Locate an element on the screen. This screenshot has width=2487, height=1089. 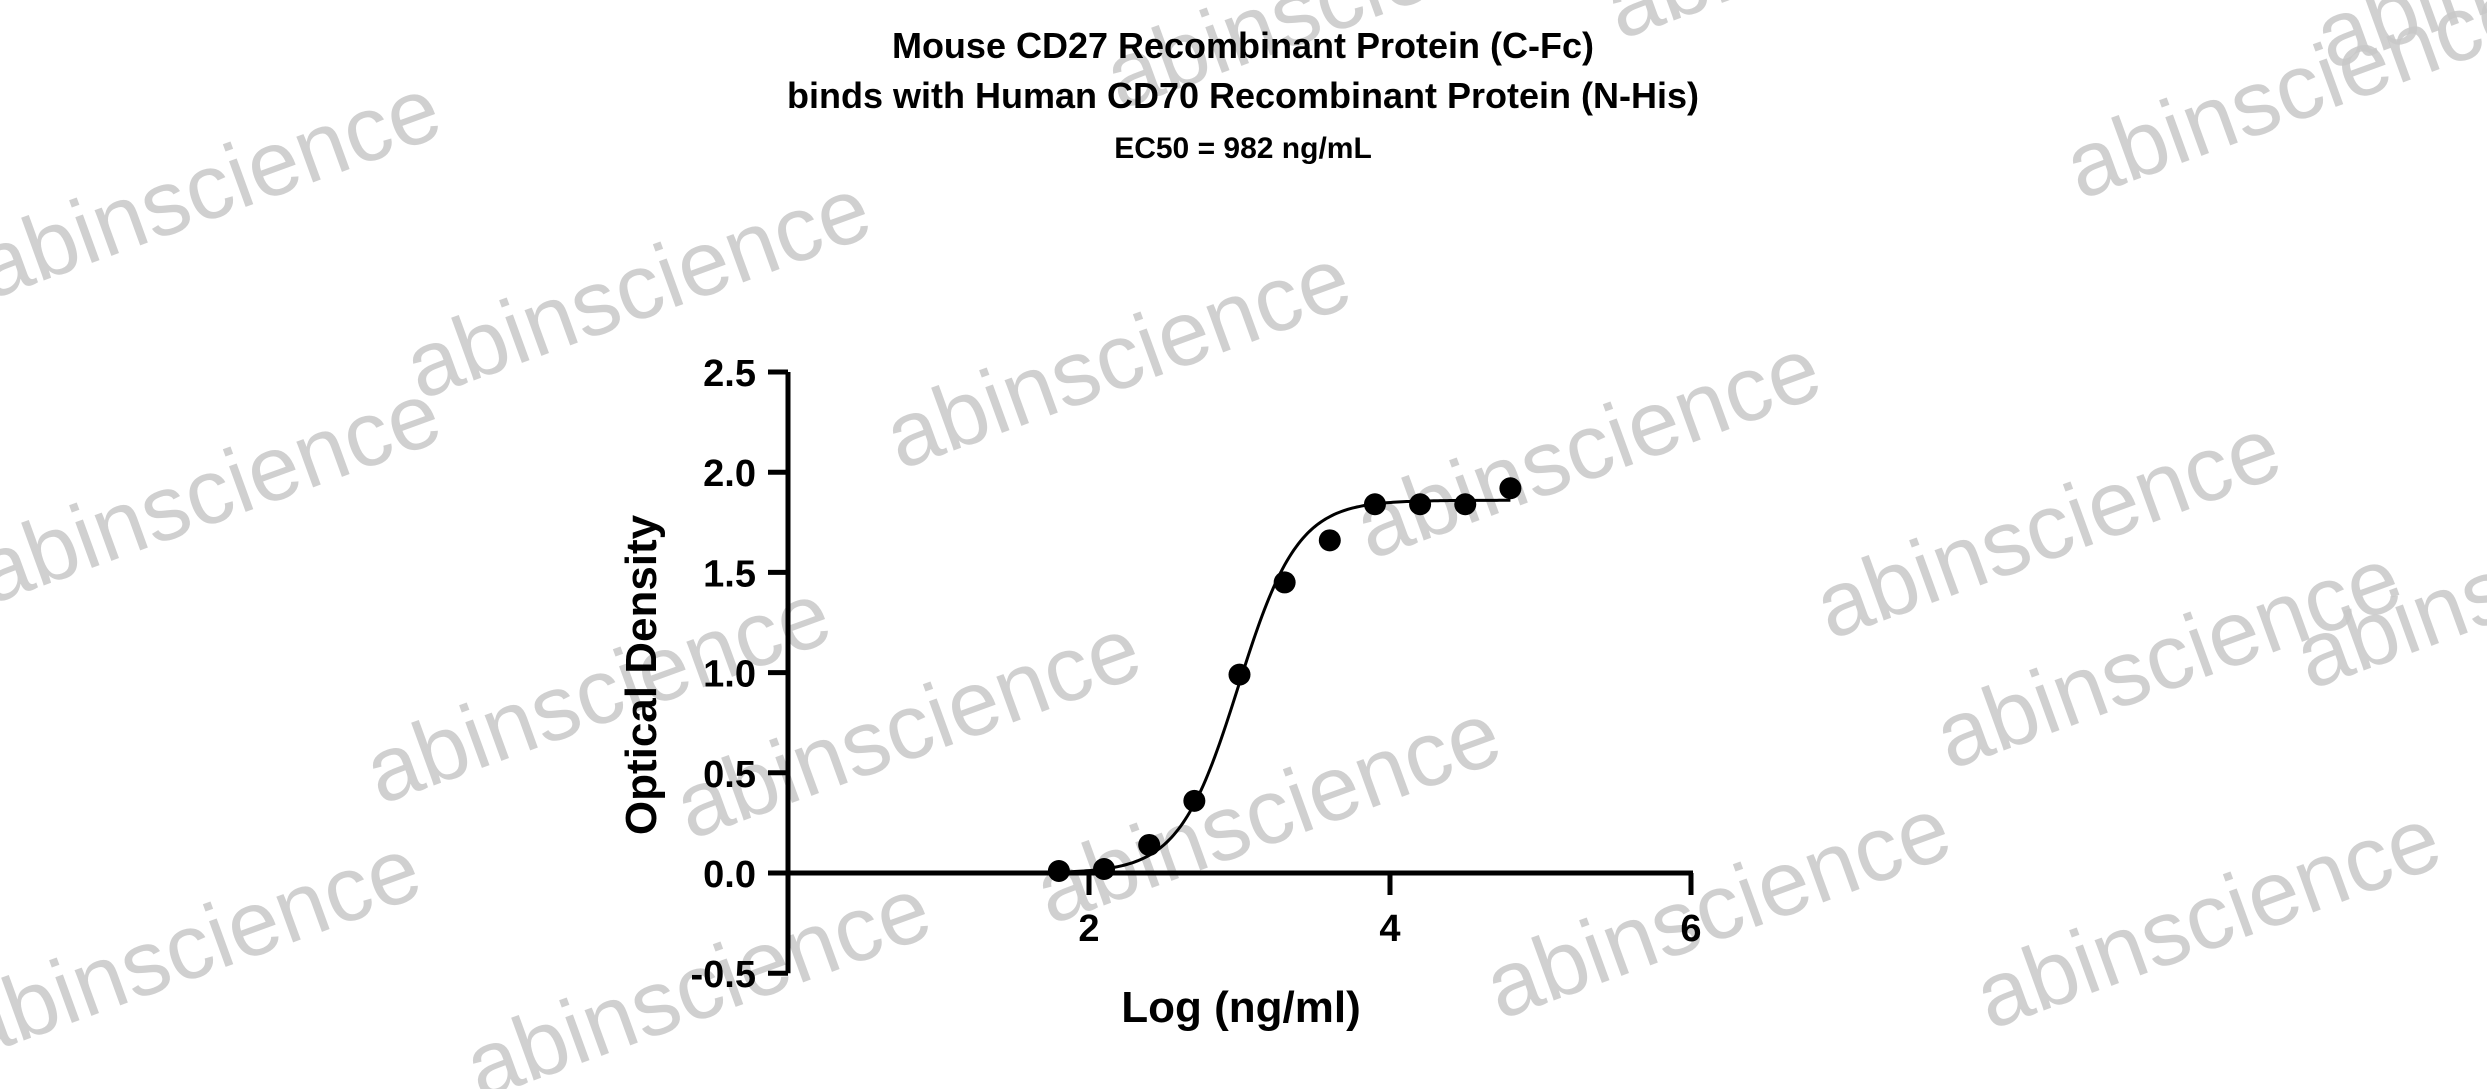
x-tick-label: 2 is located at coordinates (1088, 929).